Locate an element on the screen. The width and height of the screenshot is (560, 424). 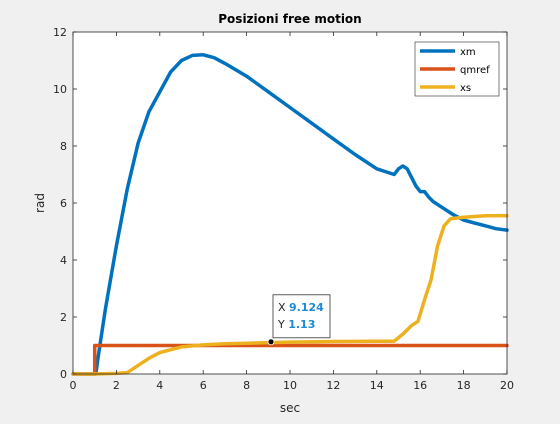
datatip-marker is located at coordinates (271, 342).